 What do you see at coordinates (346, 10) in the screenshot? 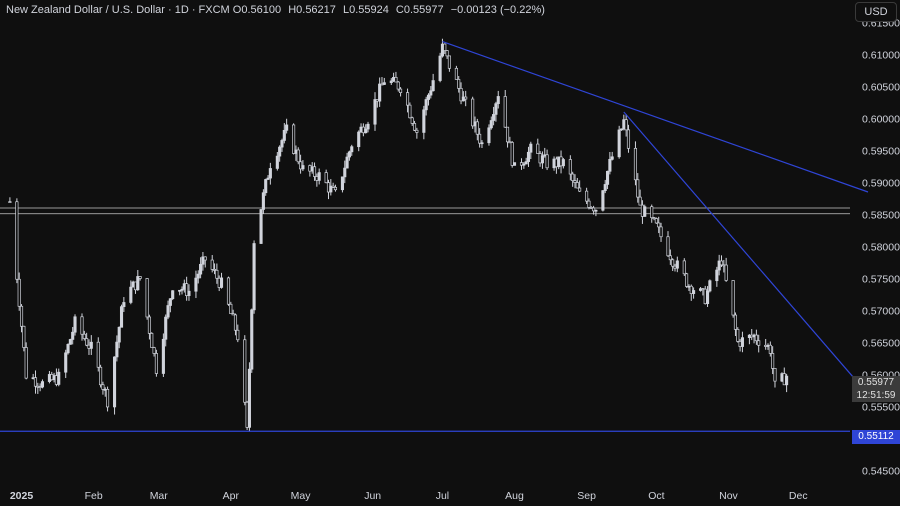
I see `low-label: L` at bounding box center [346, 10].